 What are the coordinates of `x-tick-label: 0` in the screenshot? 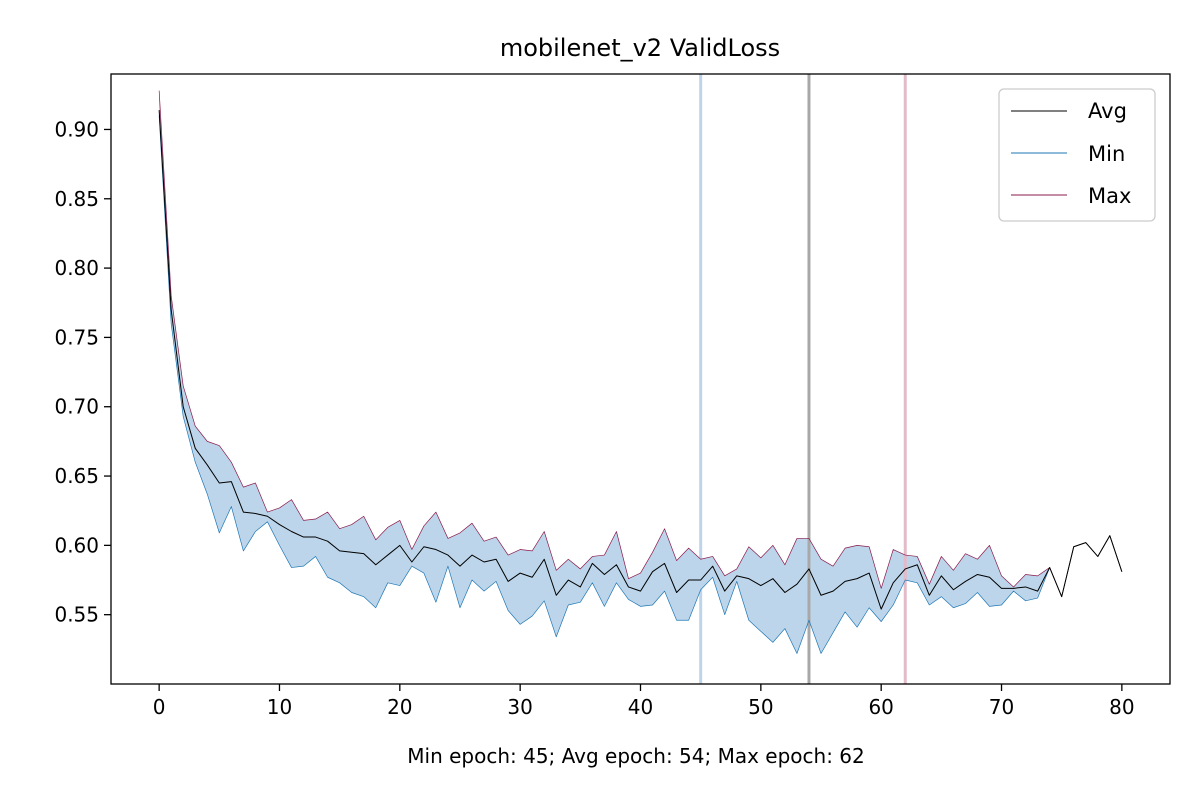 It's located at (159, 707).